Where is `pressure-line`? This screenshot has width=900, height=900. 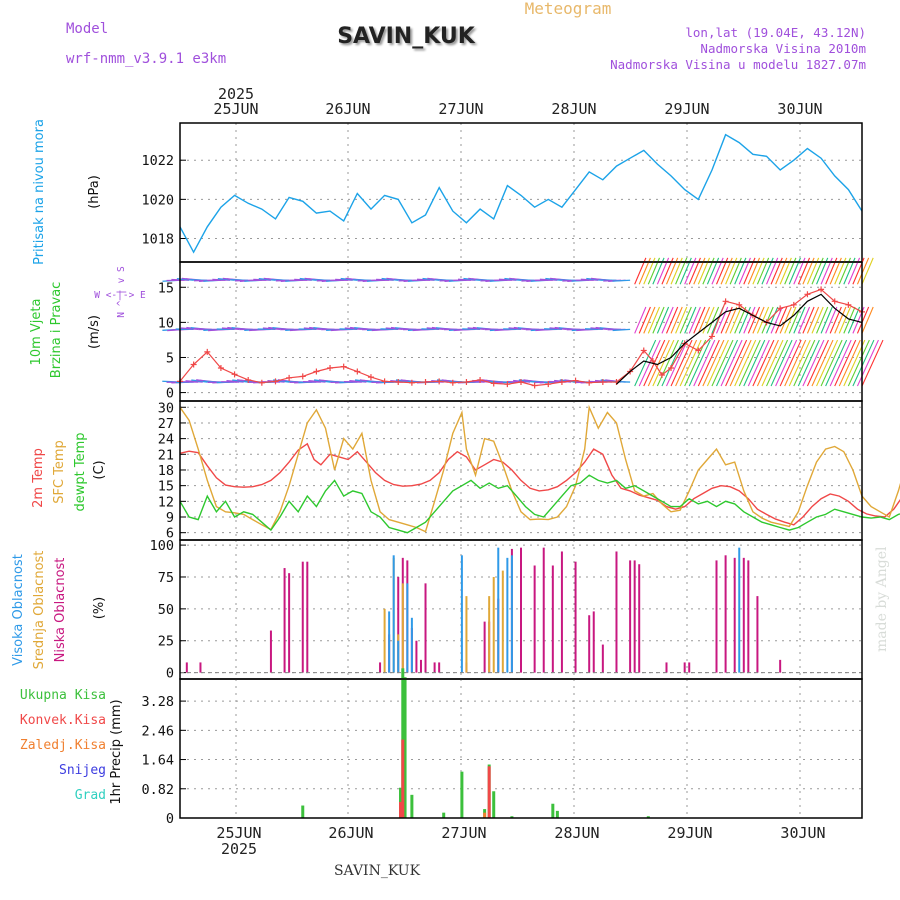 pressure-line is located at coordinates (521, 193).